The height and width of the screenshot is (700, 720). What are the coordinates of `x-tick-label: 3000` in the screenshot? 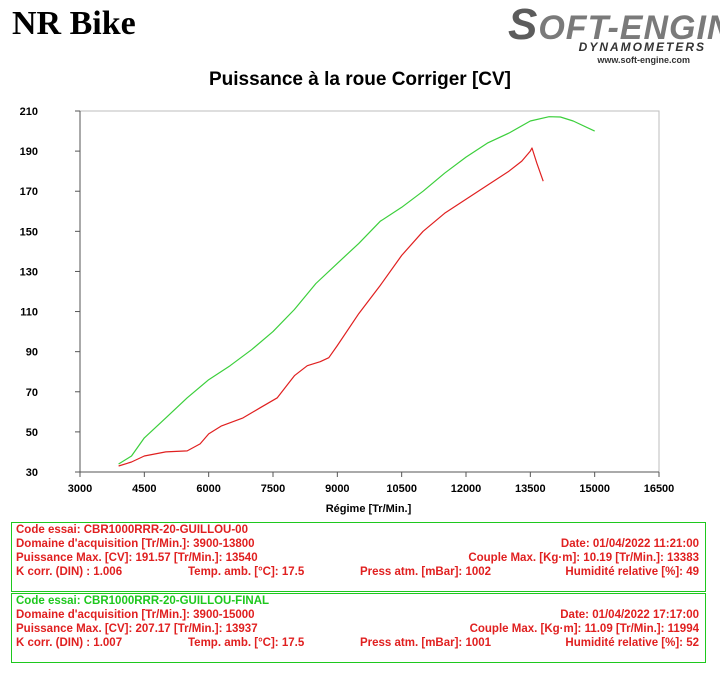 It's located at (80, 489).